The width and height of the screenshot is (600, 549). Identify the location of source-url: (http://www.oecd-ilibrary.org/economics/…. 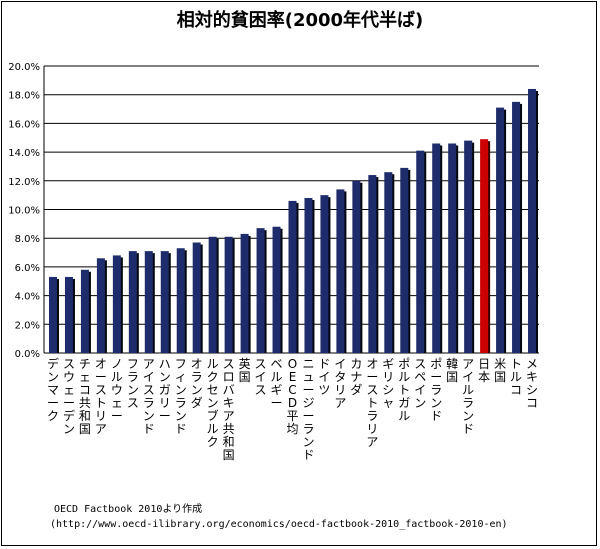
(279, 524).